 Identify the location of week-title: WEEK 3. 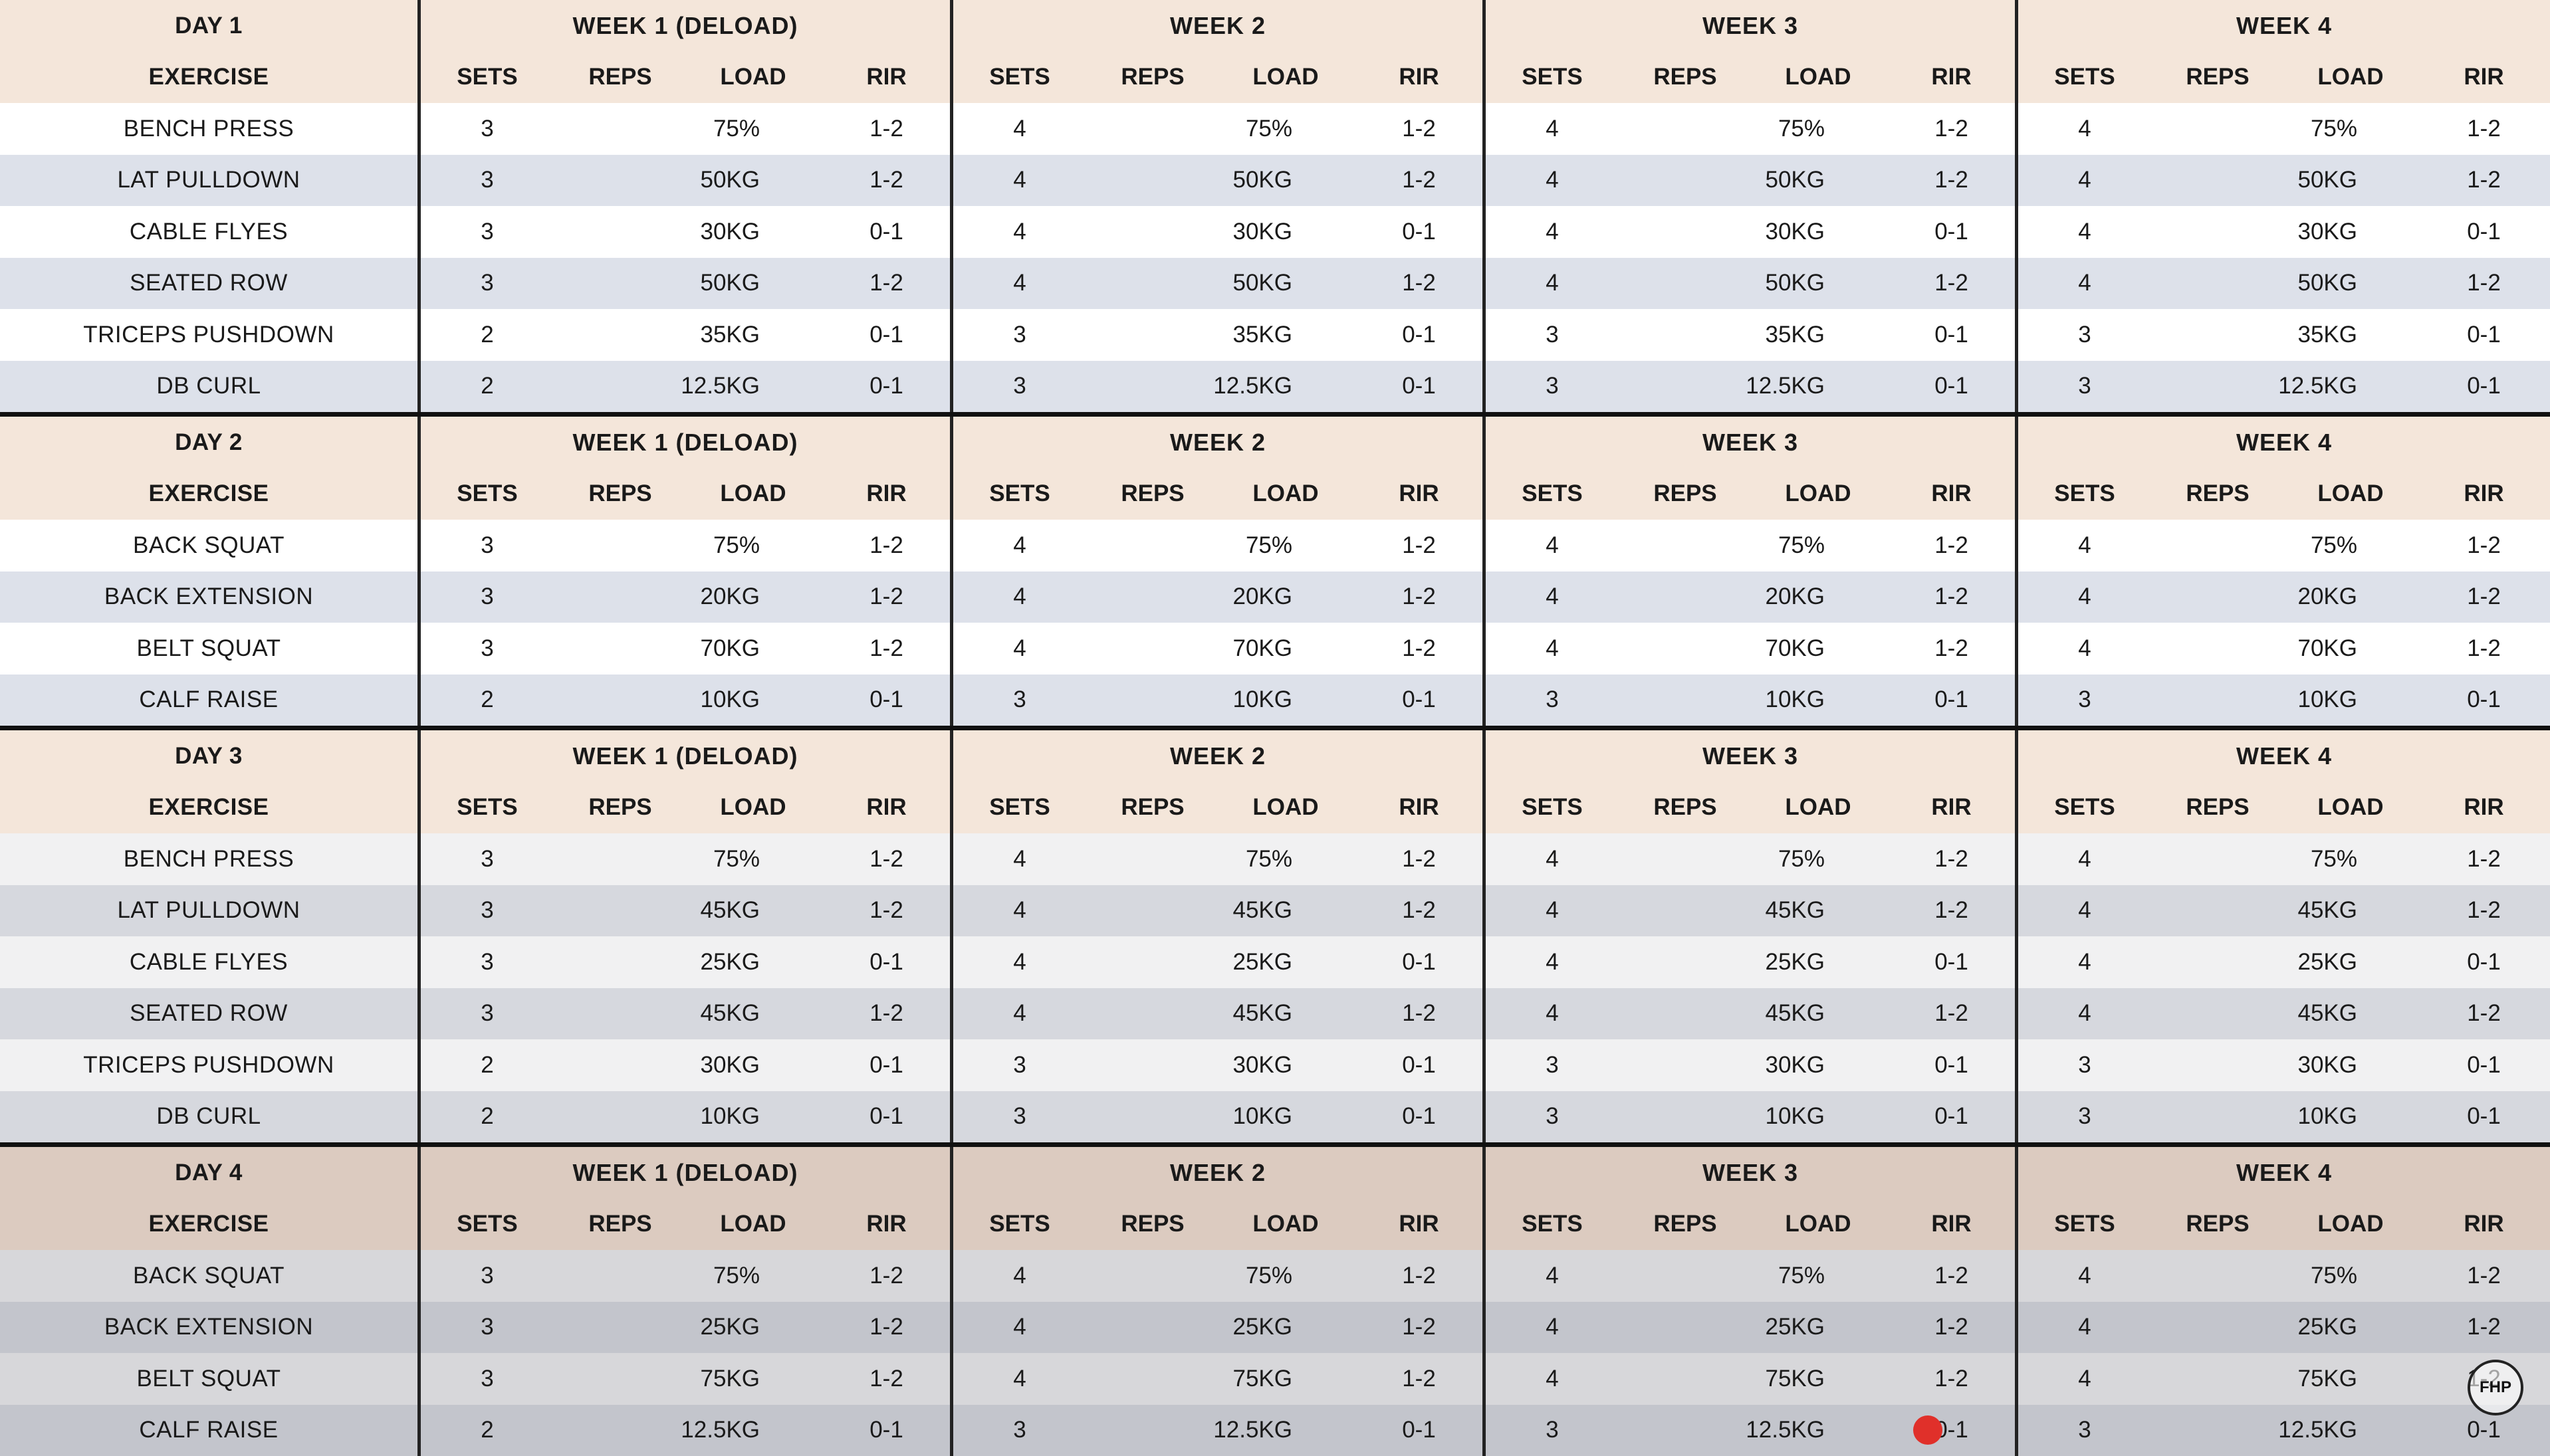
(1752, 756).